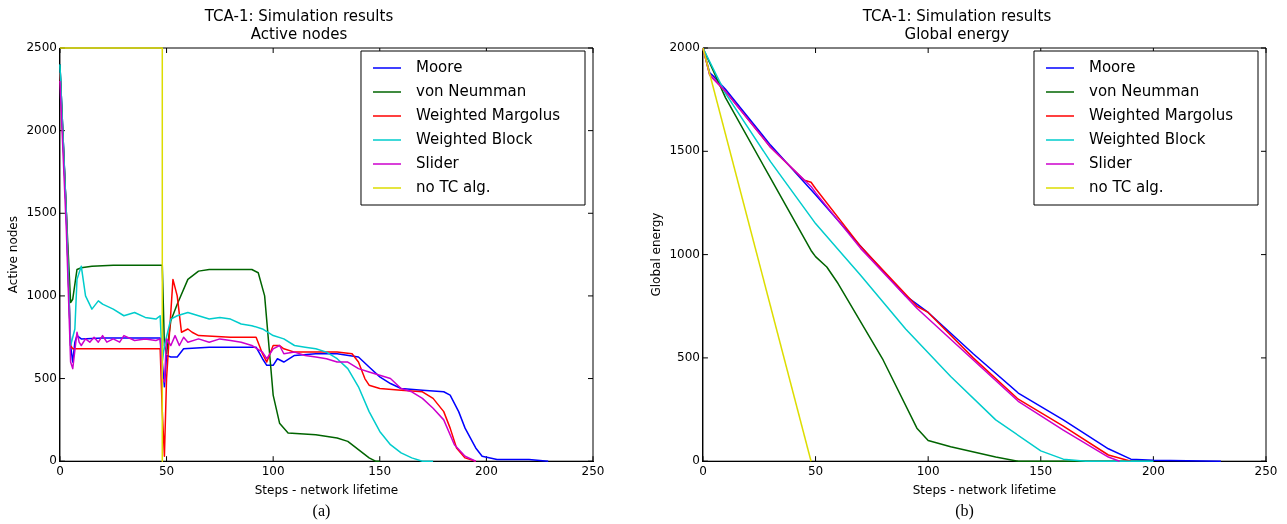 The height and width of the screenshot is (524, 1287). What do you see at coordinates (13, 255) in the screenshot?
I see `y-axis-title: Active nodes` at bounding box center [13, 255].